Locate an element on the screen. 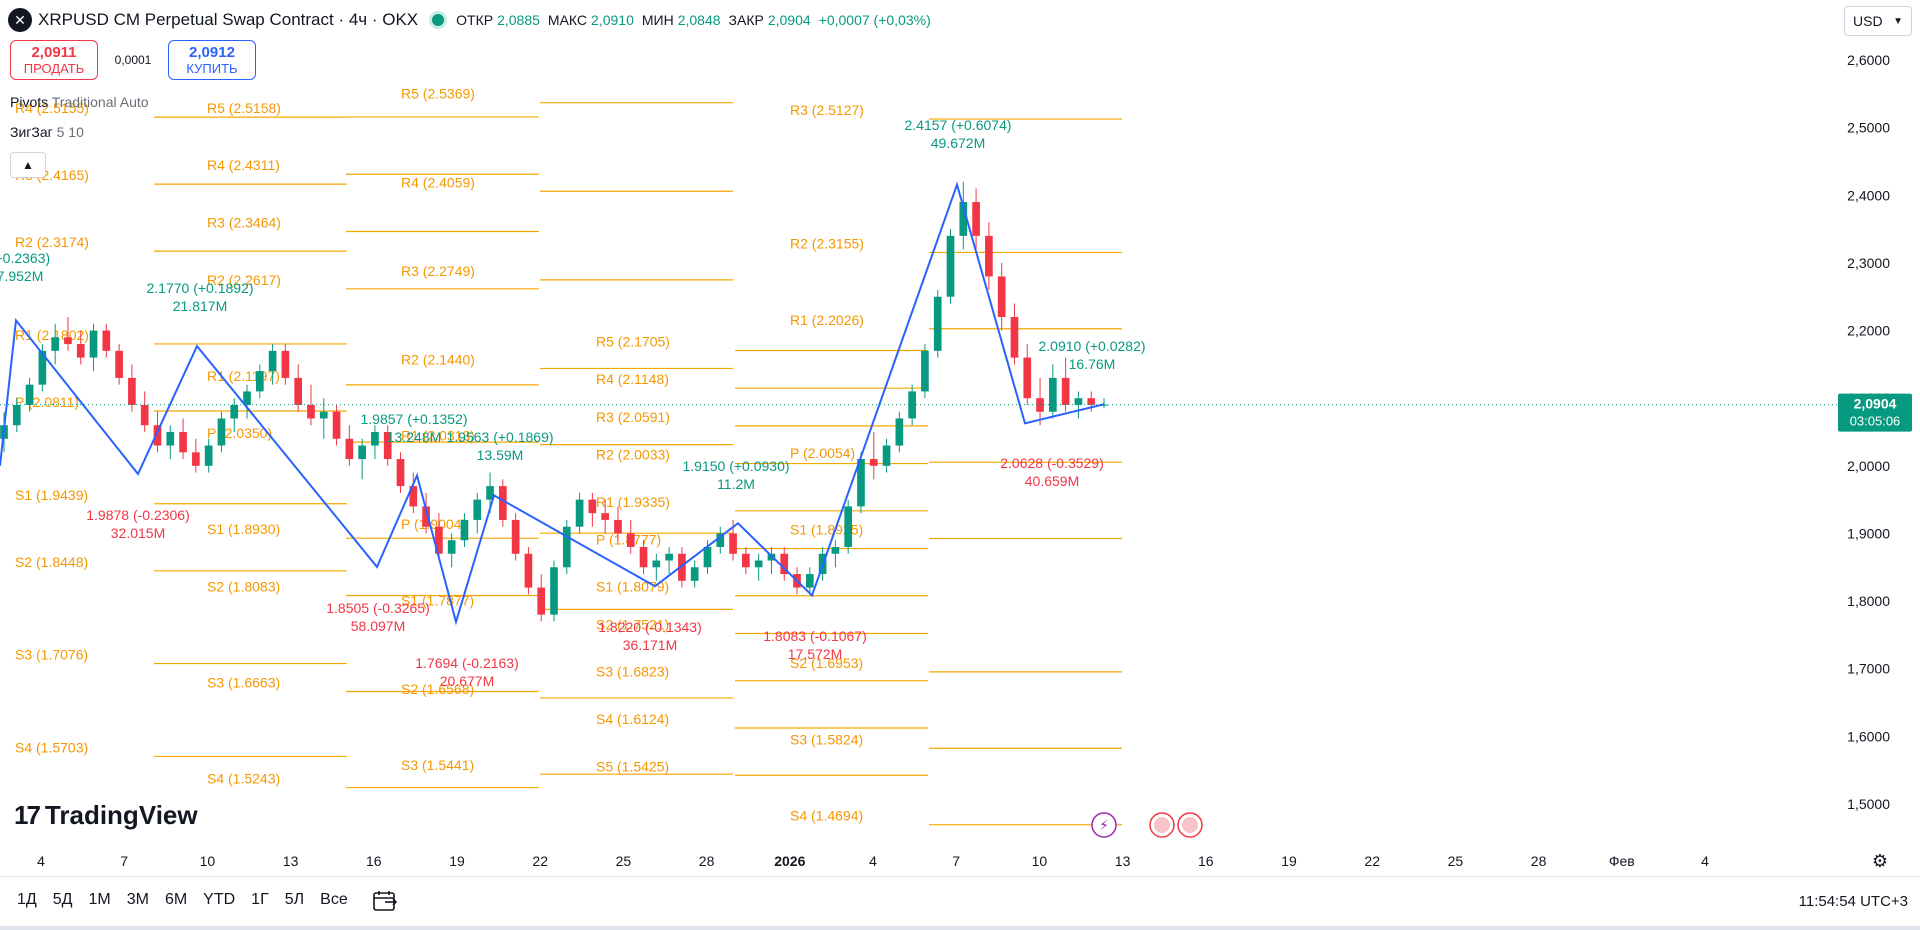 The image size is (1920, 930). pivot-level-label: R2 (2.0033) is located at coordinates (633, 455).